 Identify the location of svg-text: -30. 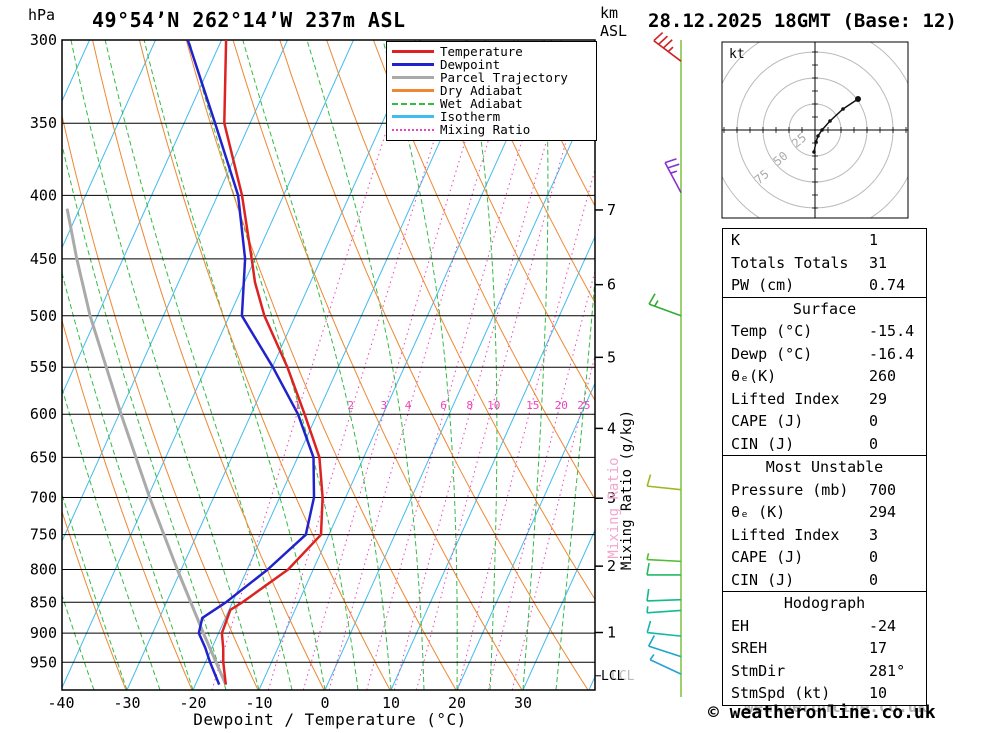
(126, 703).